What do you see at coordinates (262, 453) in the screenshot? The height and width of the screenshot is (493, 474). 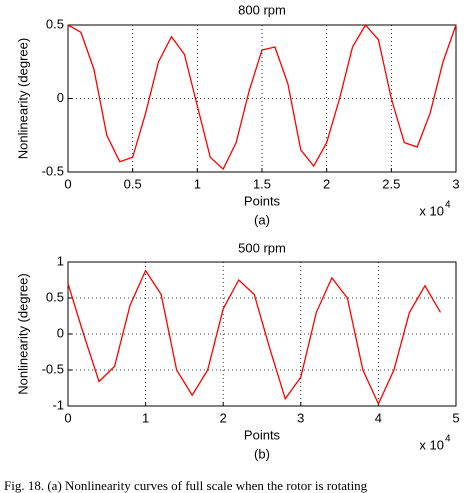 I see `sub-label: (b)` at bounding box center [262, 453].